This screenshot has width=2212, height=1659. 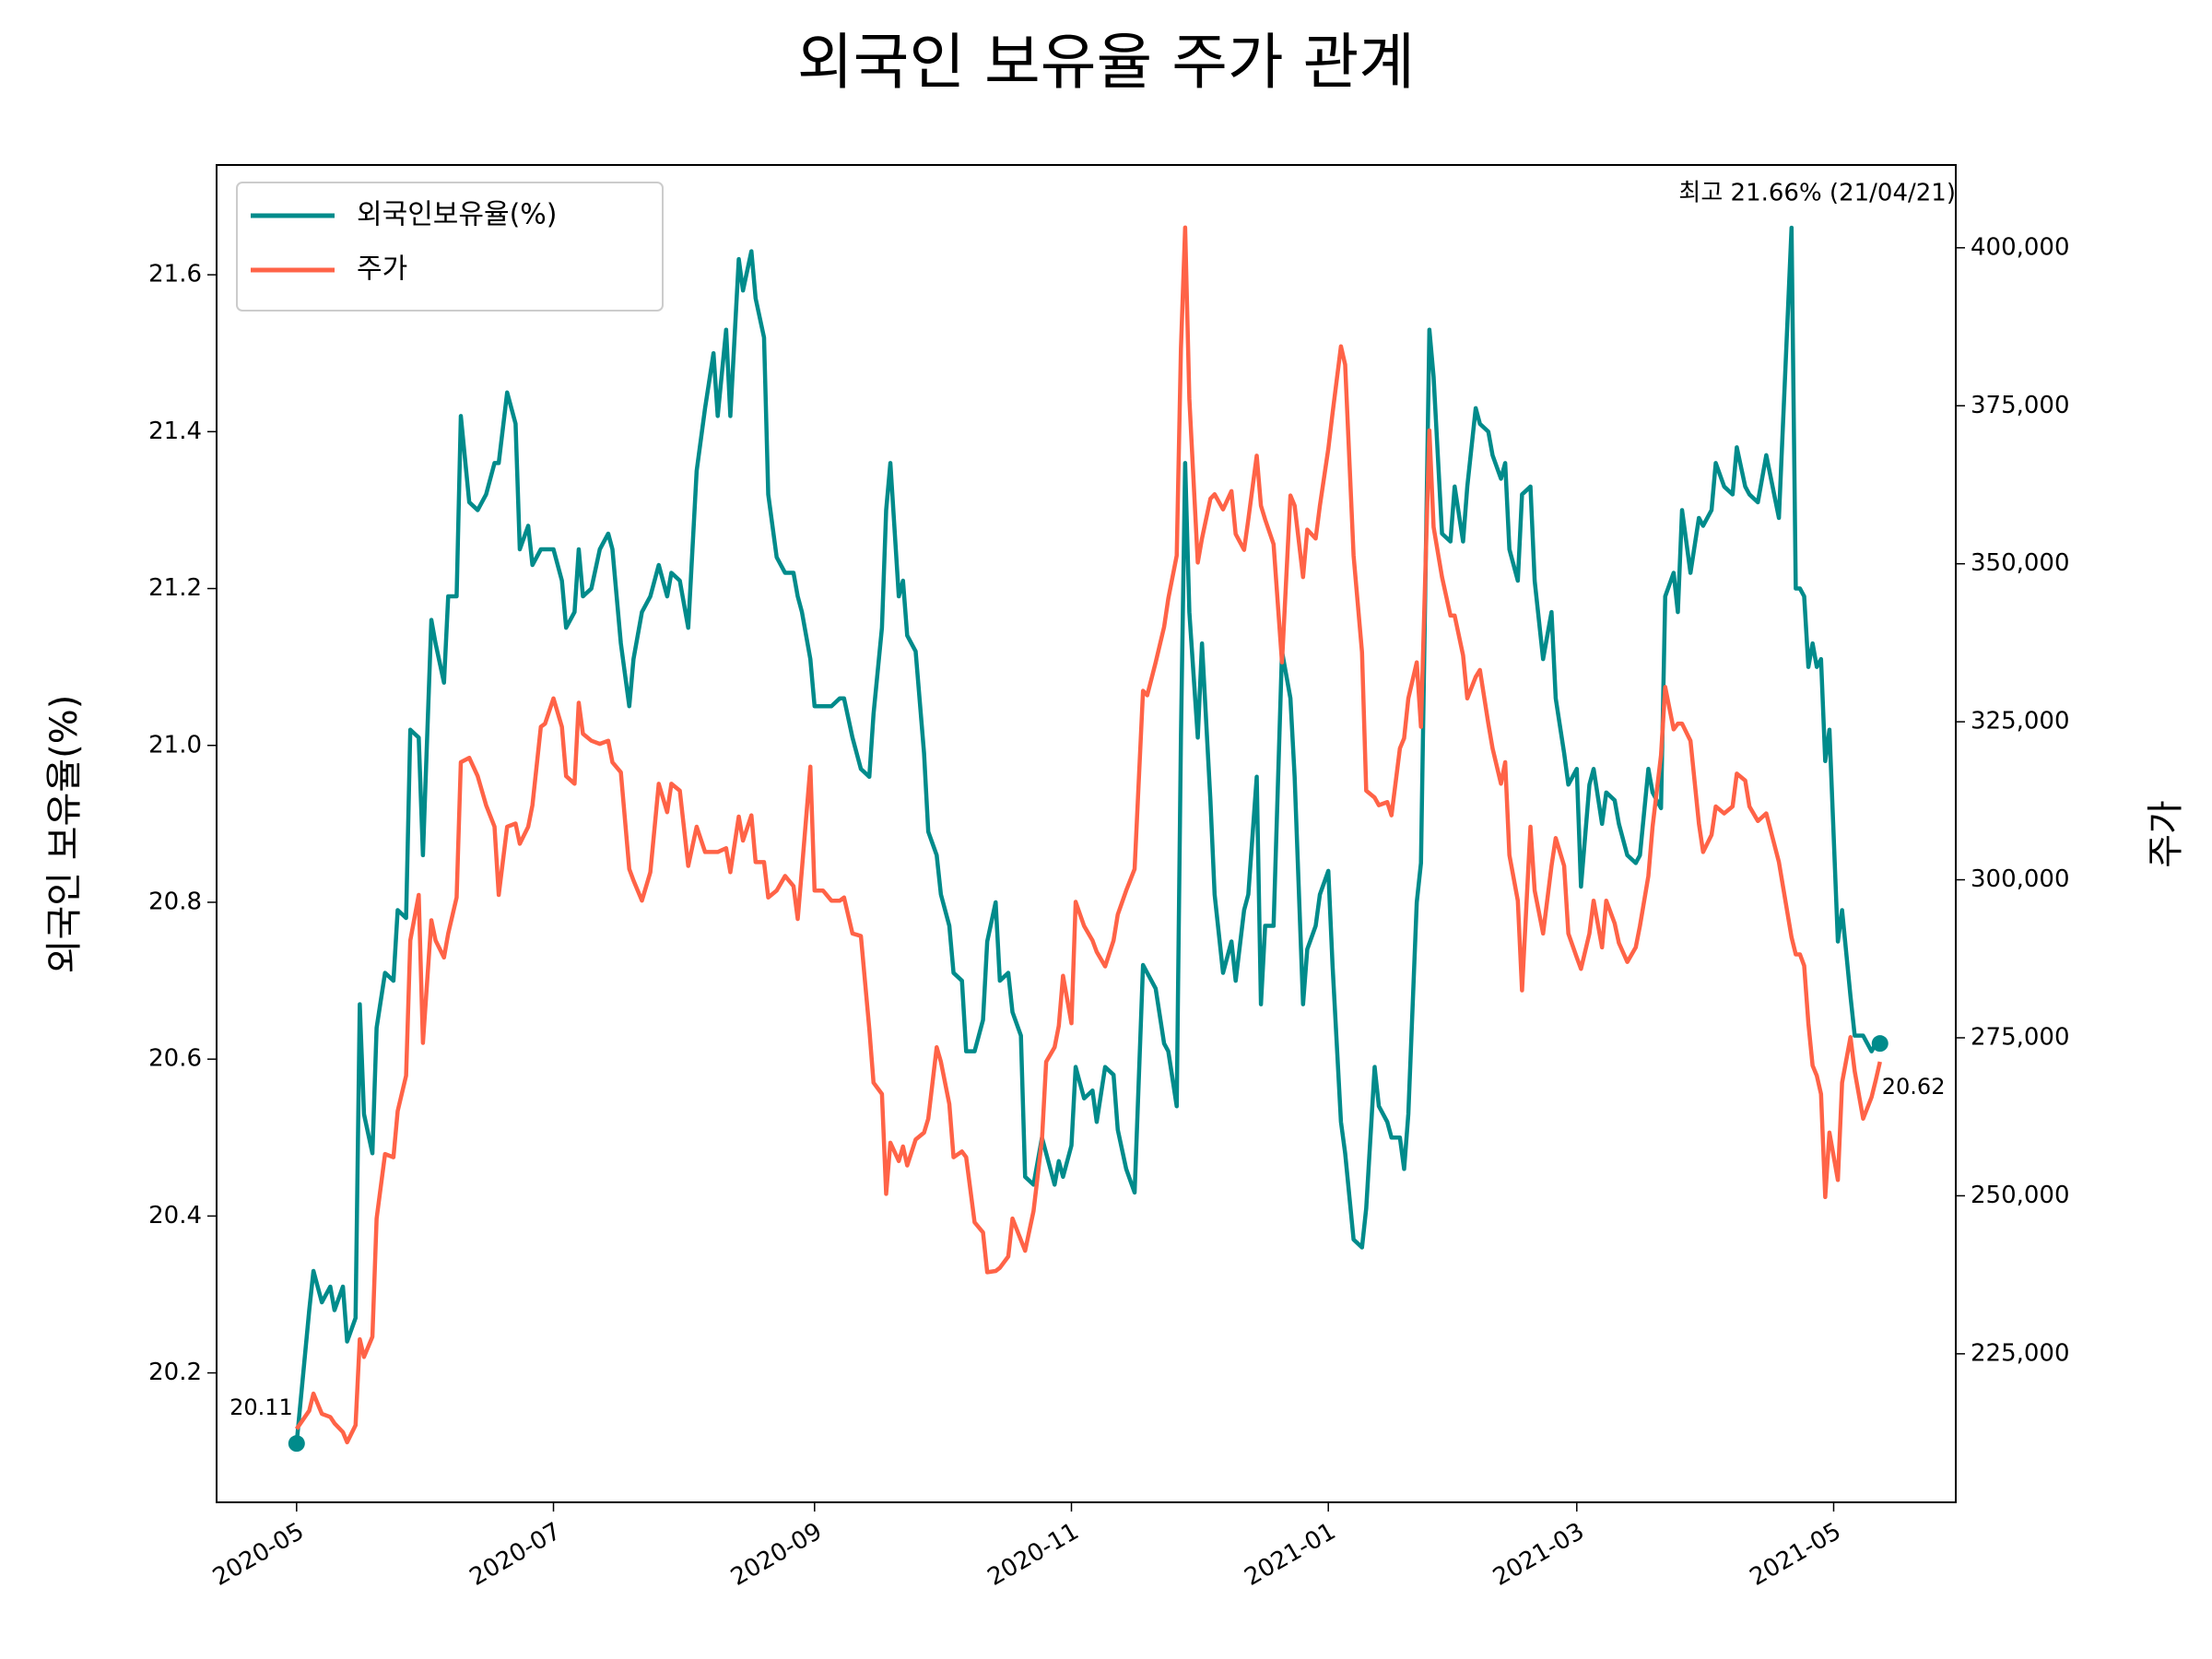 What do you see at coordinates (515, 1555) in the screenshot?
I see `x-tick-label: 2020-07` at bounding box center [515, 1555].